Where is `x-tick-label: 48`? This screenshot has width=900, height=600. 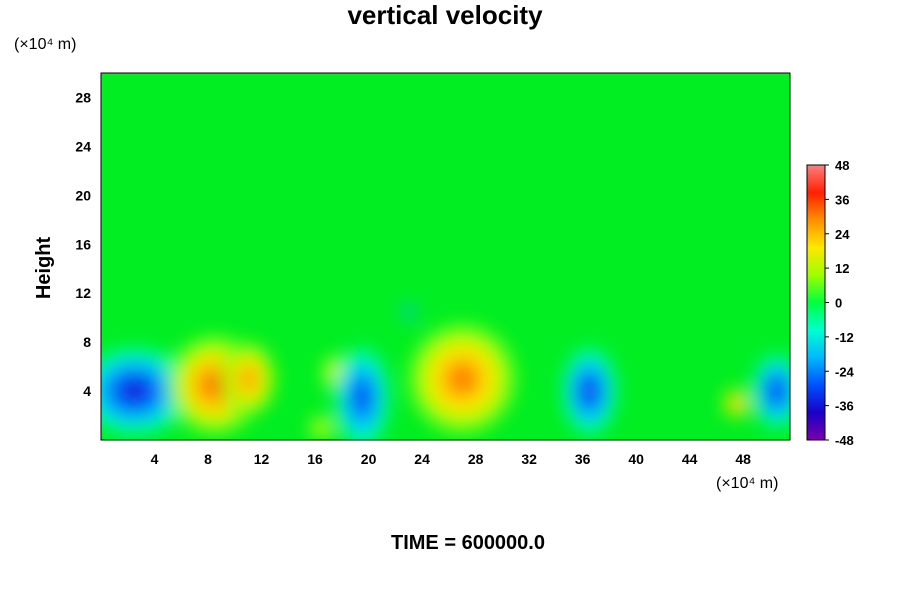
x-tick-label: 48 is located at coordinates (743, 459).